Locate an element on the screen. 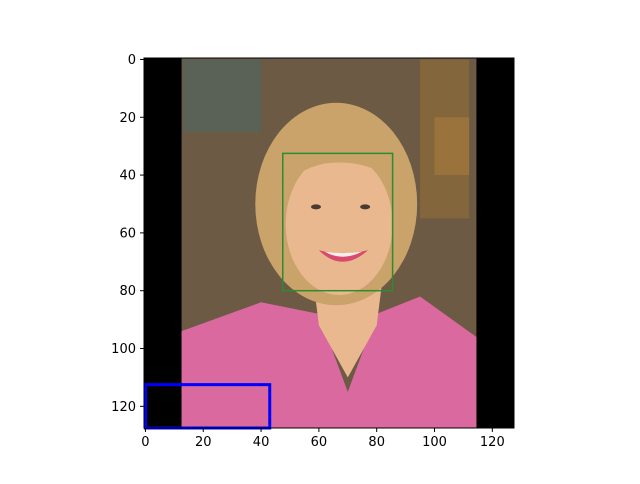 This screenshot has height=484, width=640. x-tick-label: 40 is located at coordinates (261, 442).